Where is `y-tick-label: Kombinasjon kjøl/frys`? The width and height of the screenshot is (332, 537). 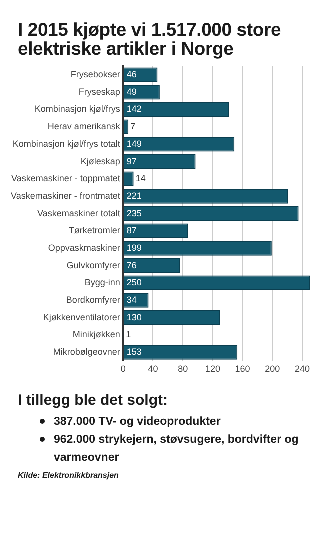 y-tick-label: Kombinasjon kjøl/frys is located at coordinates (77, 109).